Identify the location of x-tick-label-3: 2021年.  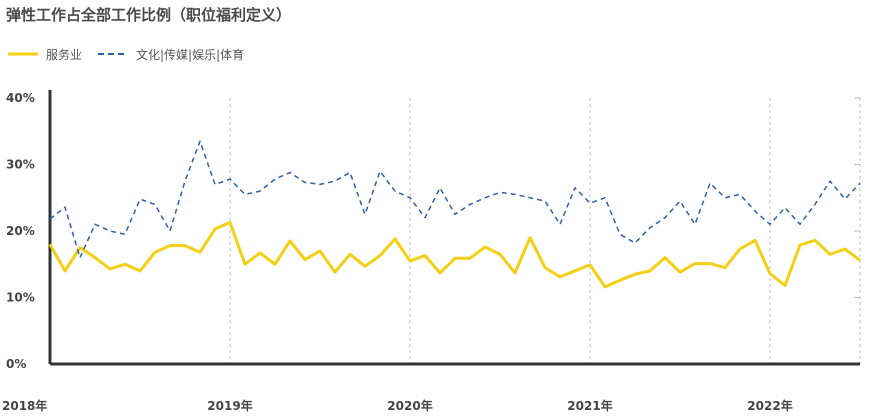
(589, 405).